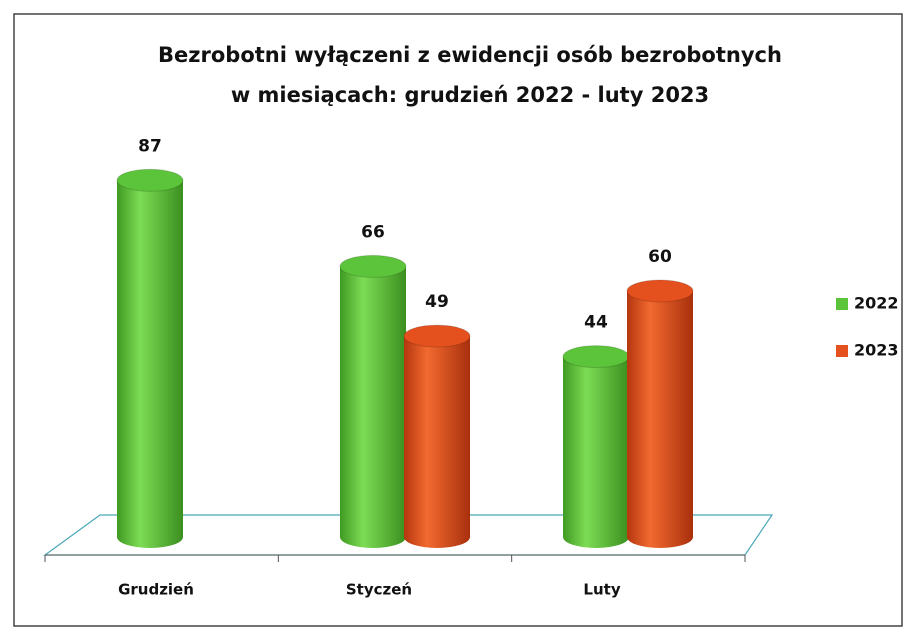  Describe the element at coordinates (379, 590) in the screenshot. I see `x-tick-label: Styczeń` at that location.